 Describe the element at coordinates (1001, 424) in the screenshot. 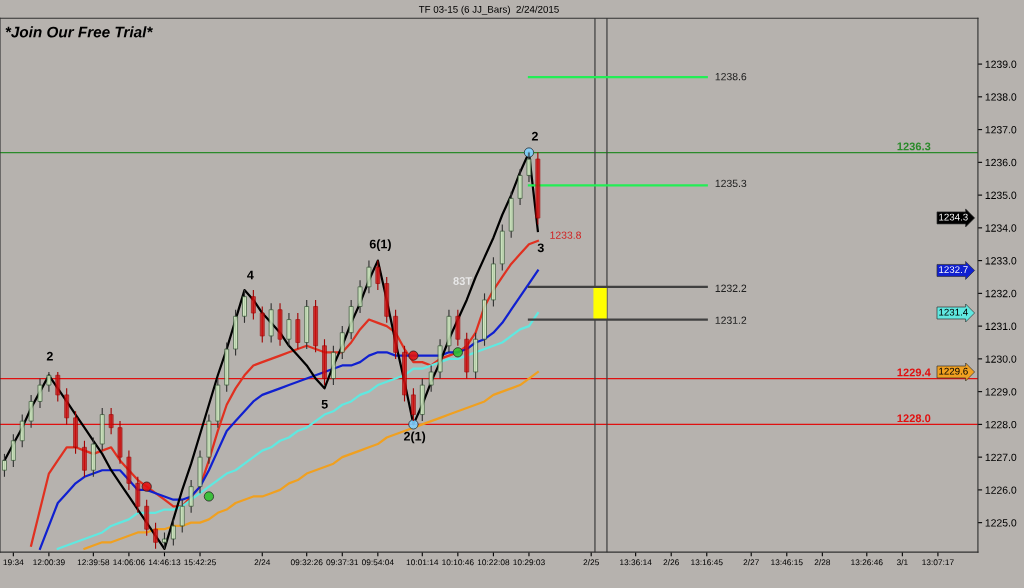

I see `y-tick-label: 1228.0` at that location.